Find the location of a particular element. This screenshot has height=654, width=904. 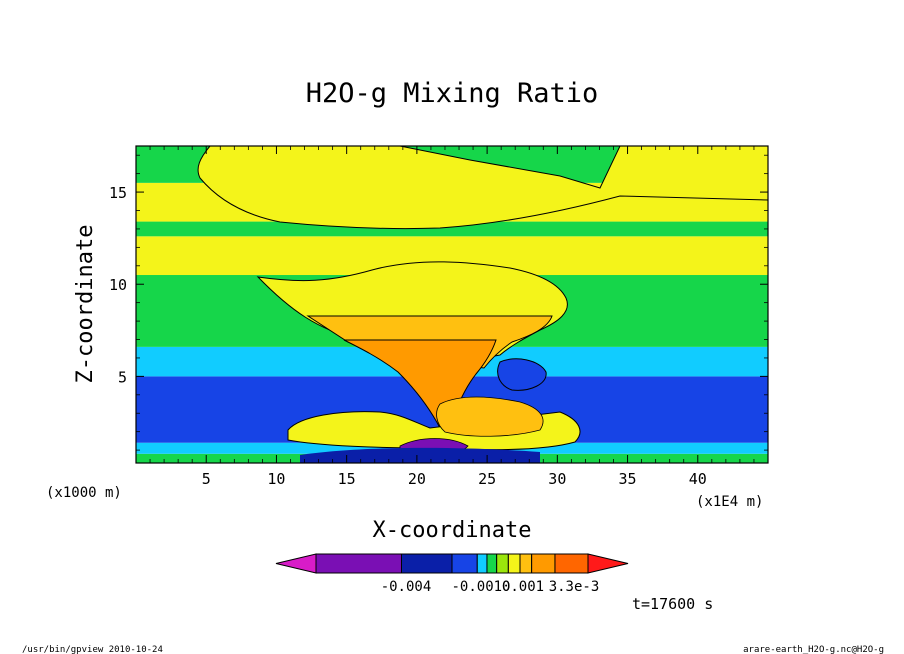

upper-yellow-tongue is located at coordinates (482, 188).